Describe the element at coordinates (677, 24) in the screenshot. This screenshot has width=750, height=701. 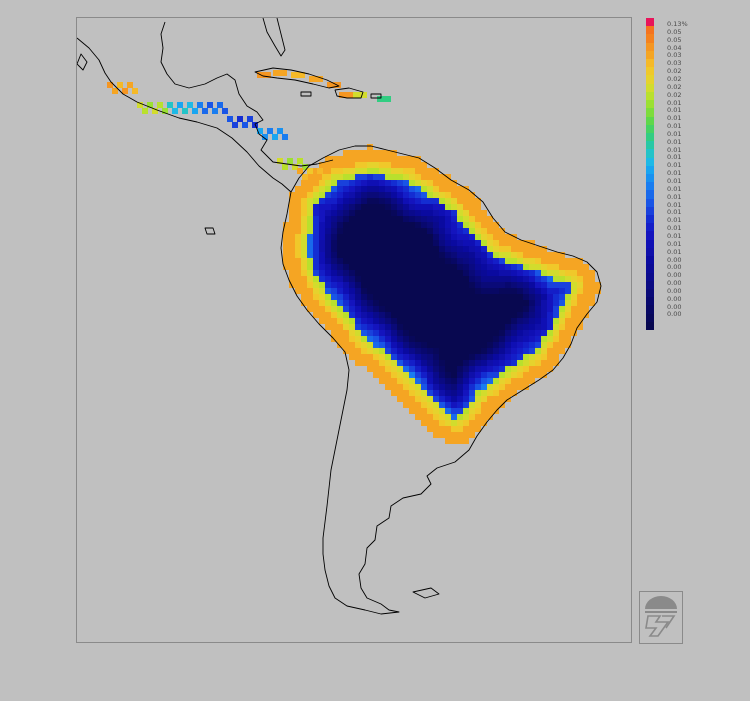
I see `color-scale-label: 0.13%` at that location.